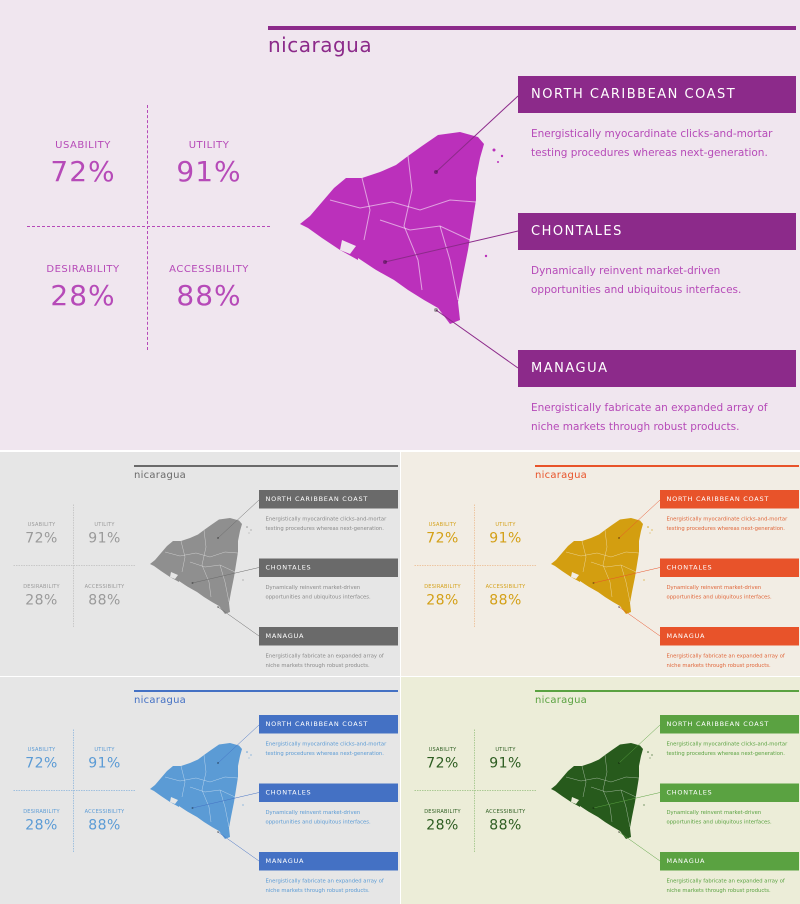 The image size is (800, 904). I want to click on stat-value: 88%, so click(505, 825).